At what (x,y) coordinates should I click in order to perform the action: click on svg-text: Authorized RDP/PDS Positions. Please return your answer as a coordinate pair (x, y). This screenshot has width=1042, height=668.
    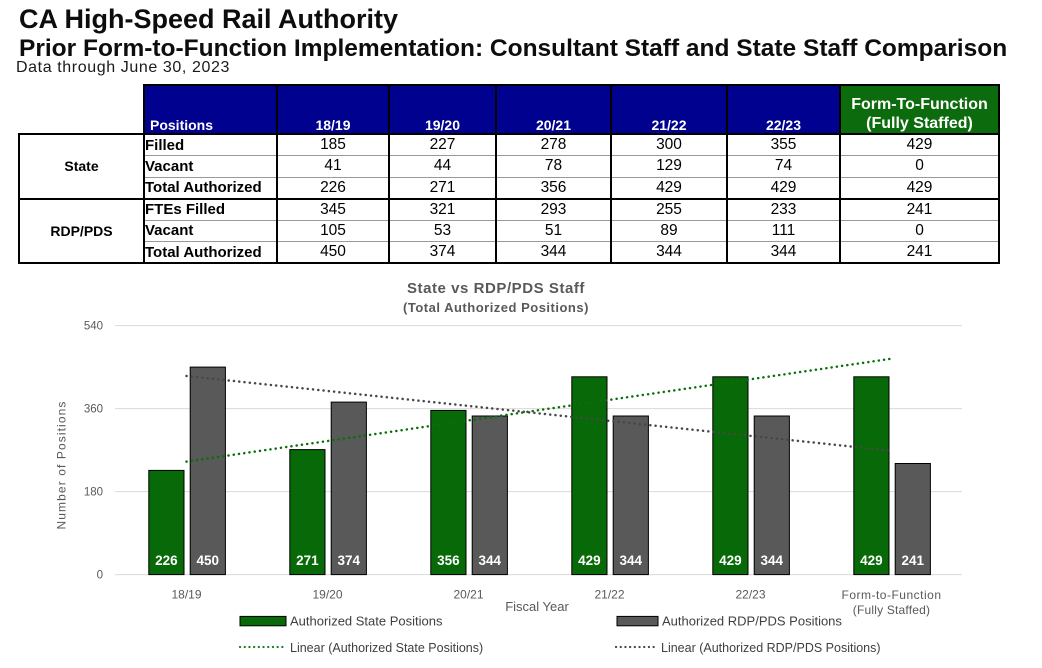
    Looking at the image, I should click on (752, 621).